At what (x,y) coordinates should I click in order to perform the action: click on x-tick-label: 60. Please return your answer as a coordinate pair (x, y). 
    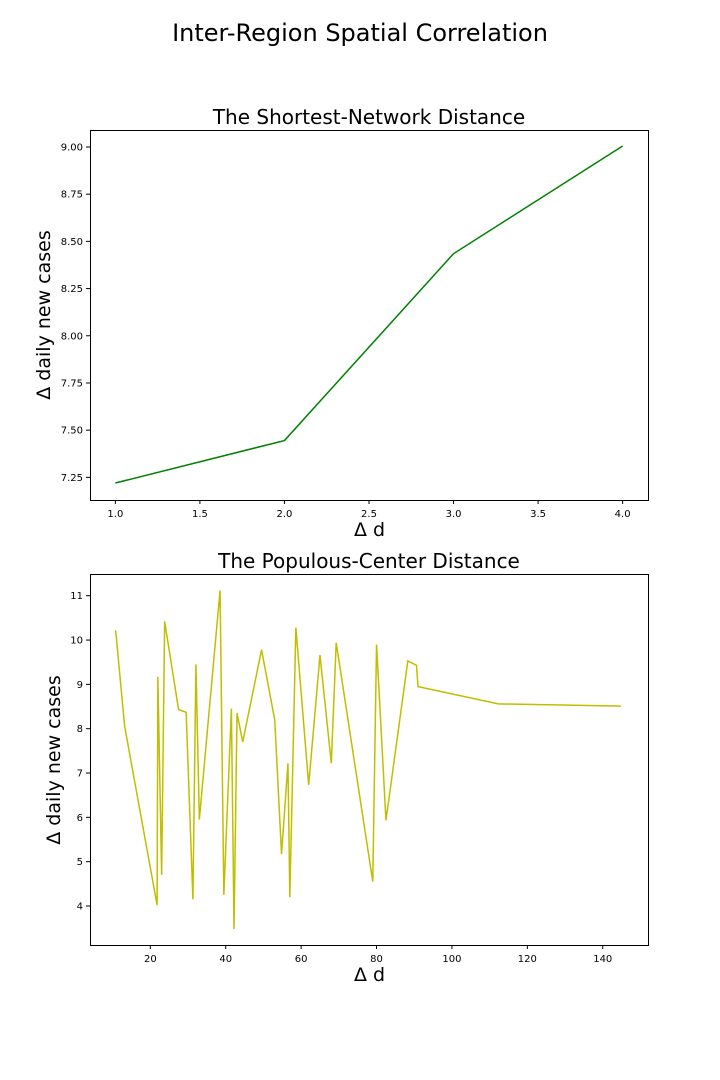
    Looking at the image, I should click on (301, 959).